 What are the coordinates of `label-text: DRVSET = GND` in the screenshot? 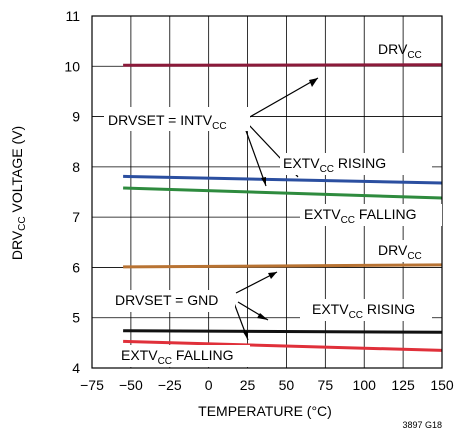 It's located at (166, 300).